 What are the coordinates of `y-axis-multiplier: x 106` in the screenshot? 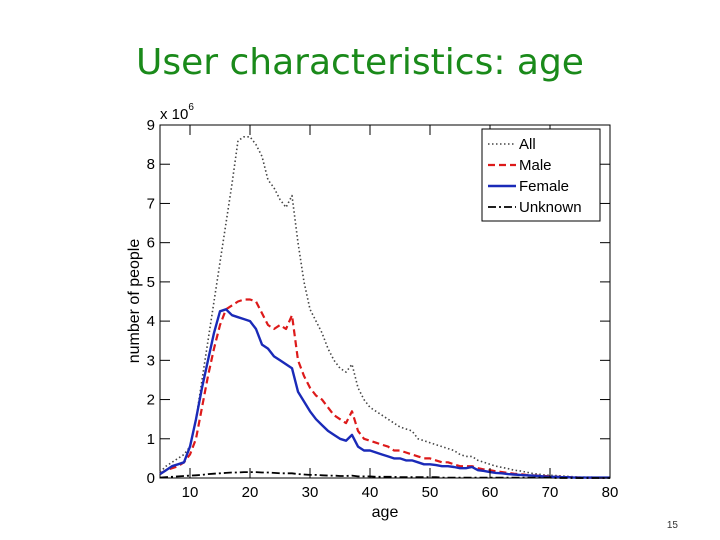 It's located at (177, 112).